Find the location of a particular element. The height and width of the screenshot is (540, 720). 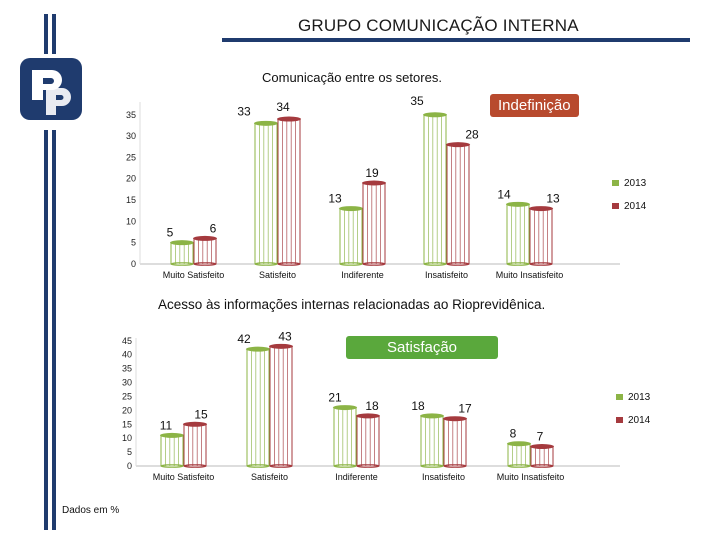

c2-legend-swatch-2014 is located at coordinates (619, 420).